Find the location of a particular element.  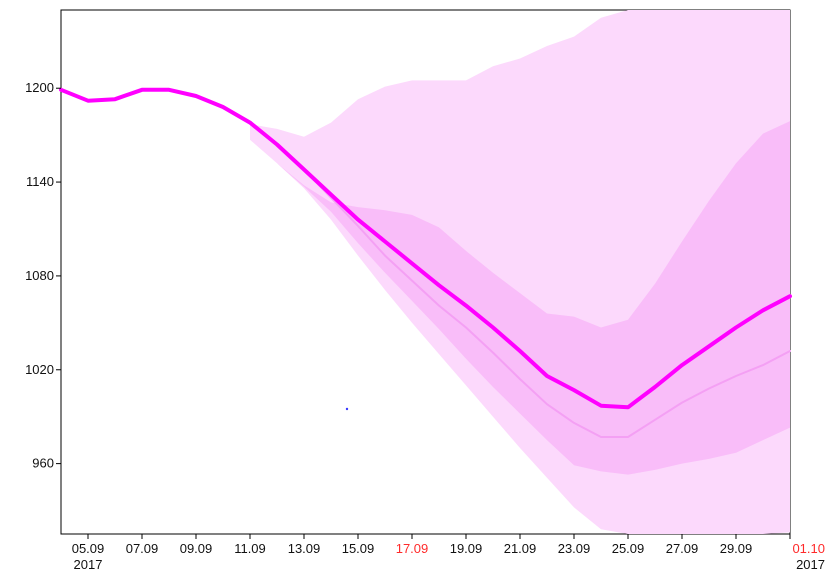

x-tick-label: 27.09 is located at coordinates (682, 548).